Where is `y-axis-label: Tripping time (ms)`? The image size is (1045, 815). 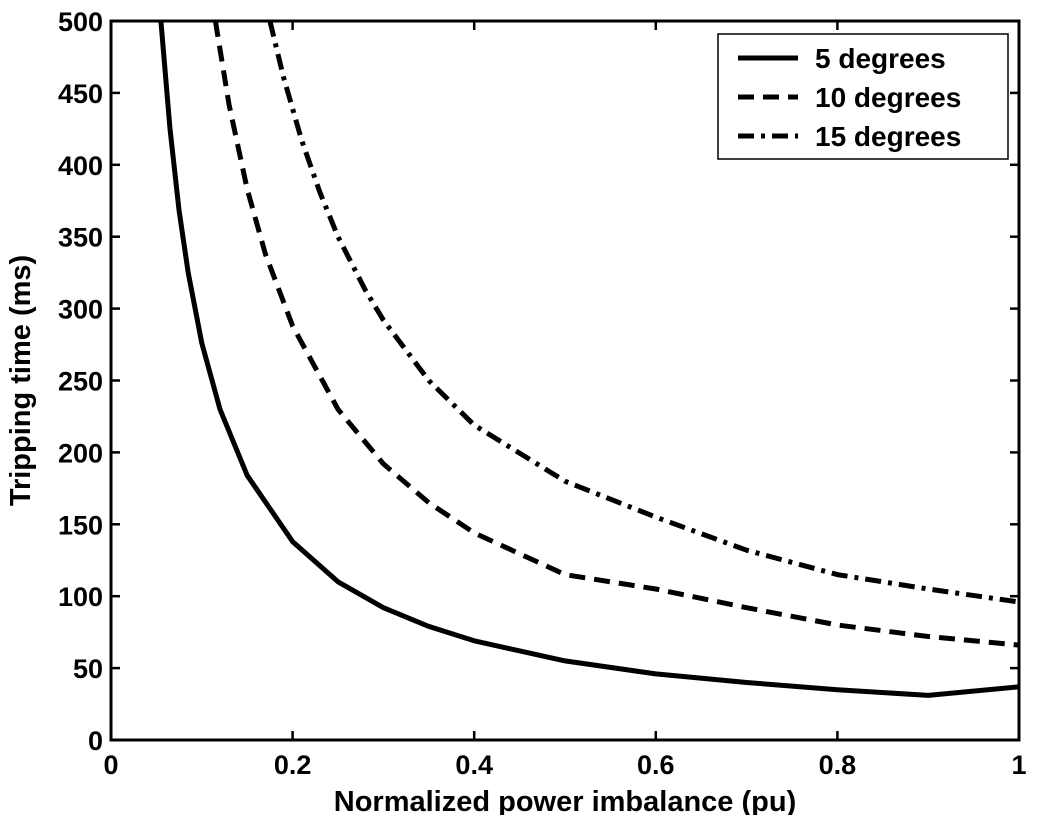
y-axis-label: Tripping time (ms) is located at coordinates (21, 380).